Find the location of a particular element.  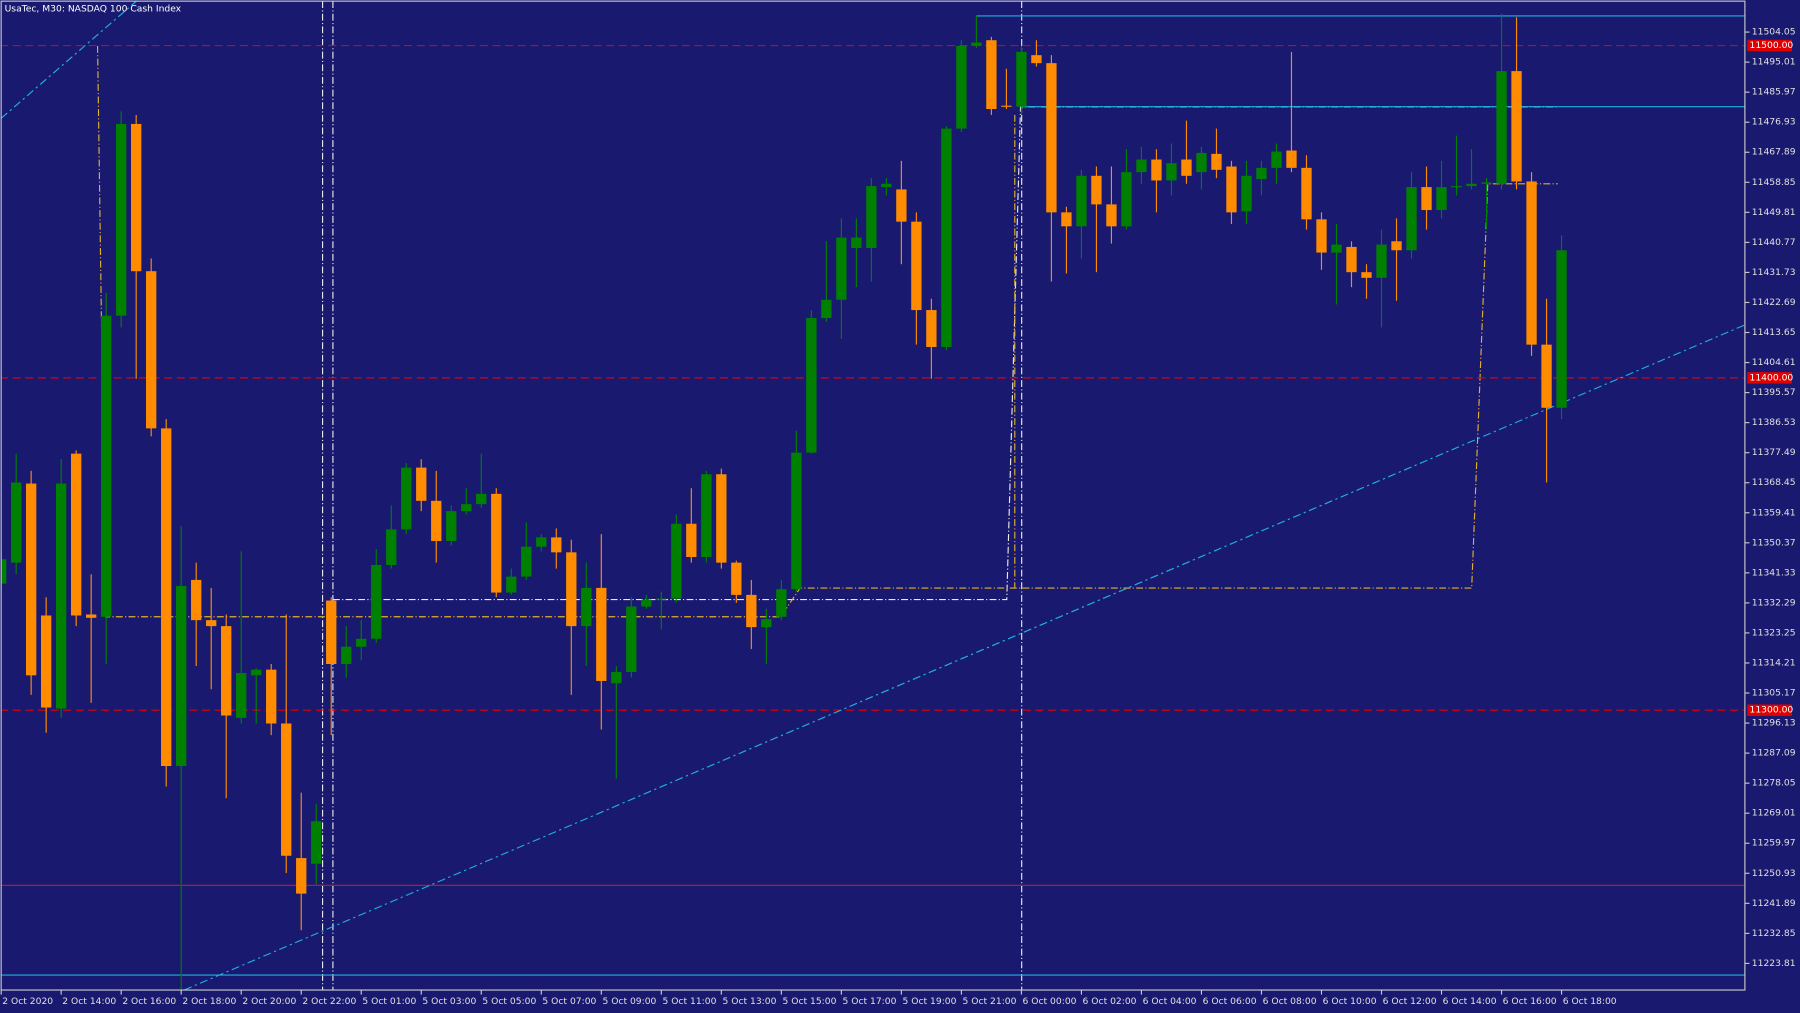

x-tick-label: 6 Oct 14:00 is located at coordinates (1470, 1001).